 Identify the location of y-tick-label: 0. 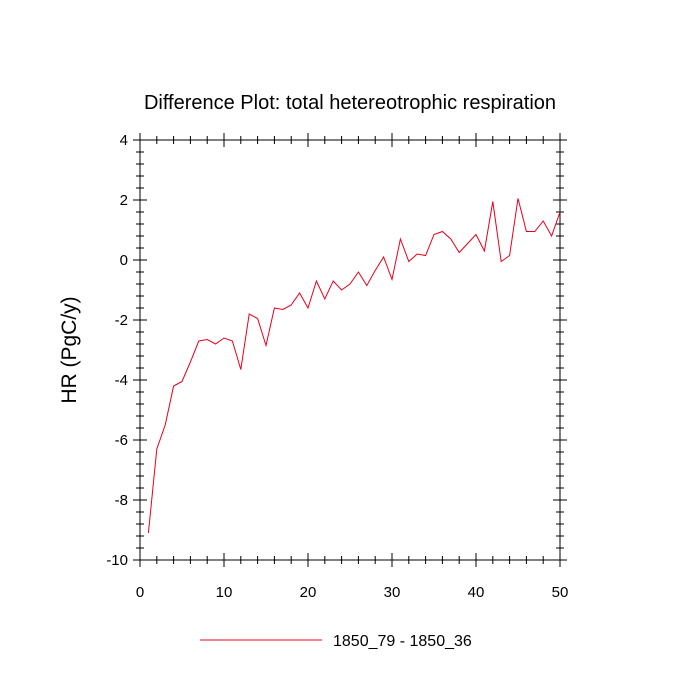
(124, 260).